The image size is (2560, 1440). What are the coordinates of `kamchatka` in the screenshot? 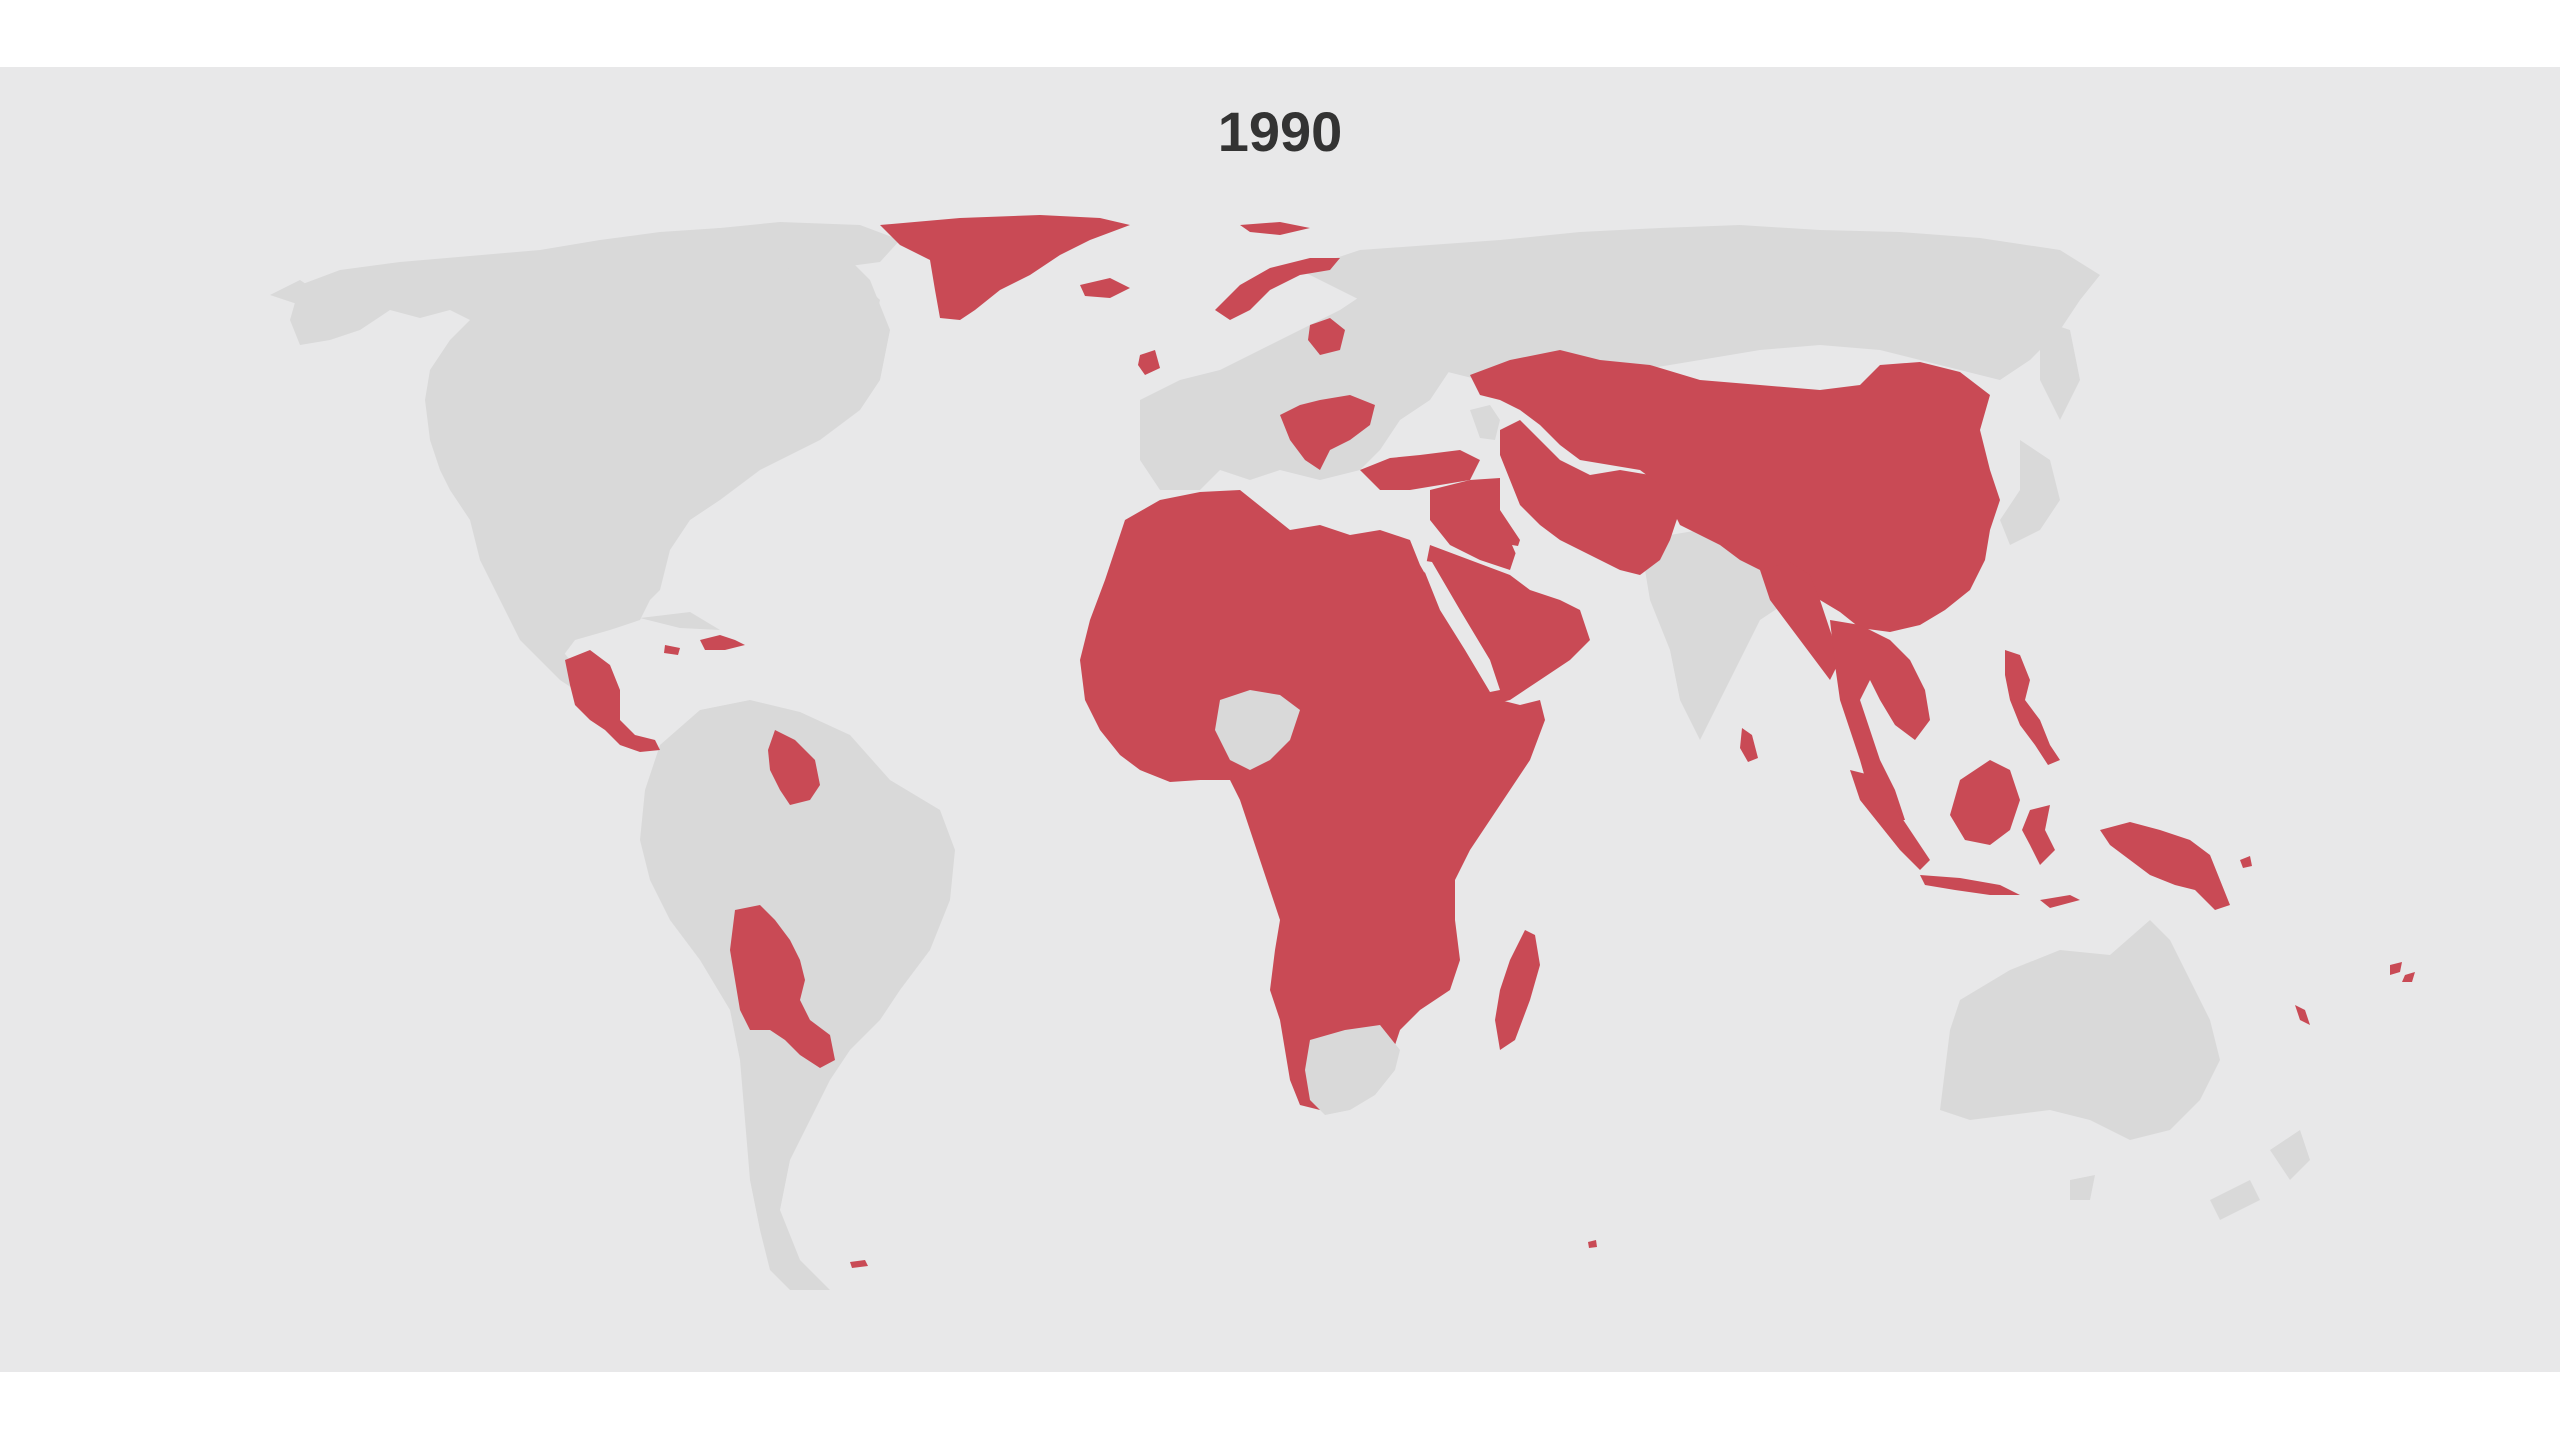 It's located at (2060, 370).